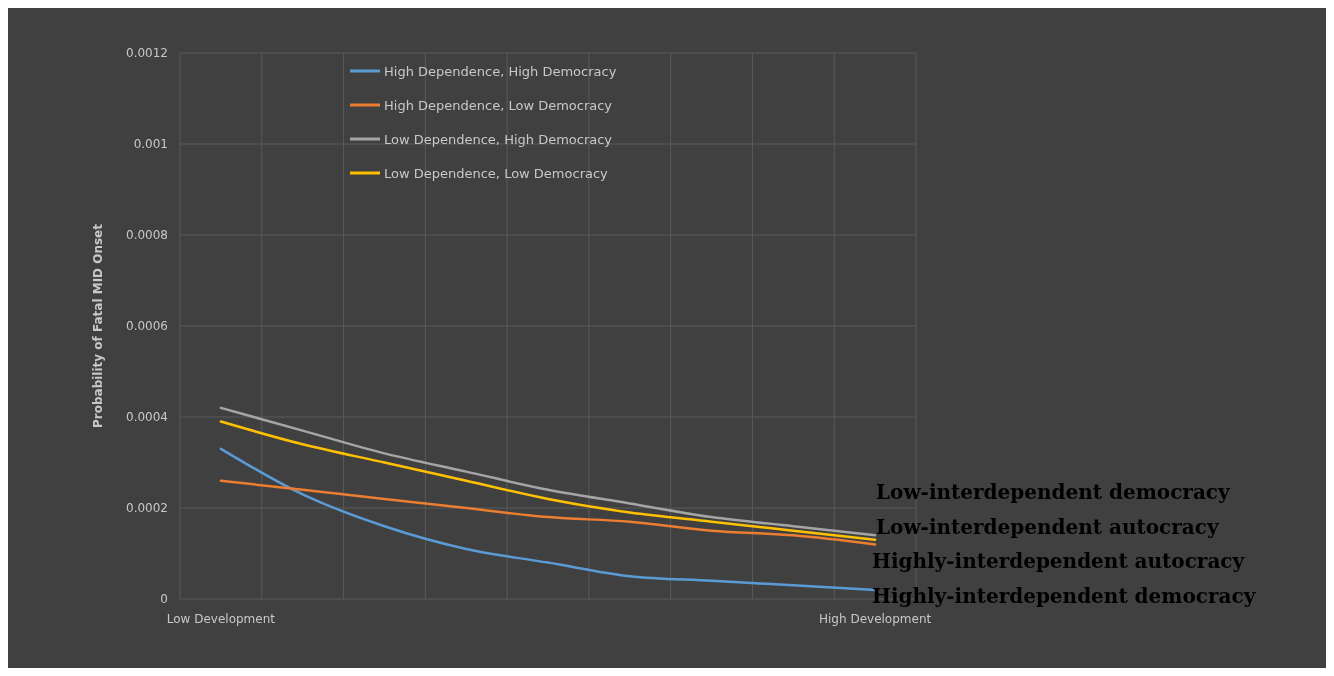 The height and width of the screenshot is (676, 1334). What do you see at coordinates (221, 619) in the screenshot?
I see `x-tick-label: Low Development` at bounding box center [221, 619].